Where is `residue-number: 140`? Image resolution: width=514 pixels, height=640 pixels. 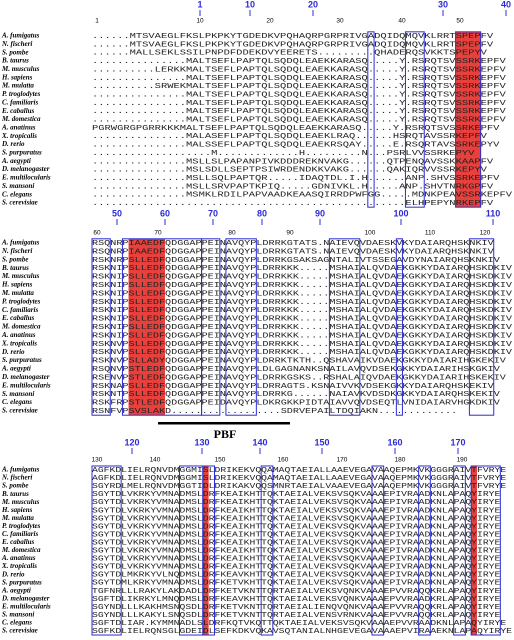
residue-number: 140 is located at coordinates (259, 442).